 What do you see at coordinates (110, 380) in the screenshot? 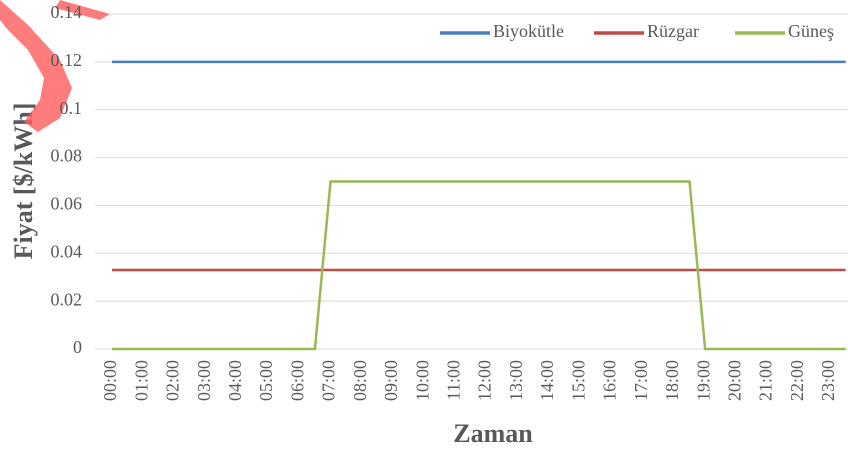
I see `x-tick-label: 00:00` at bounding box center [110, 380].